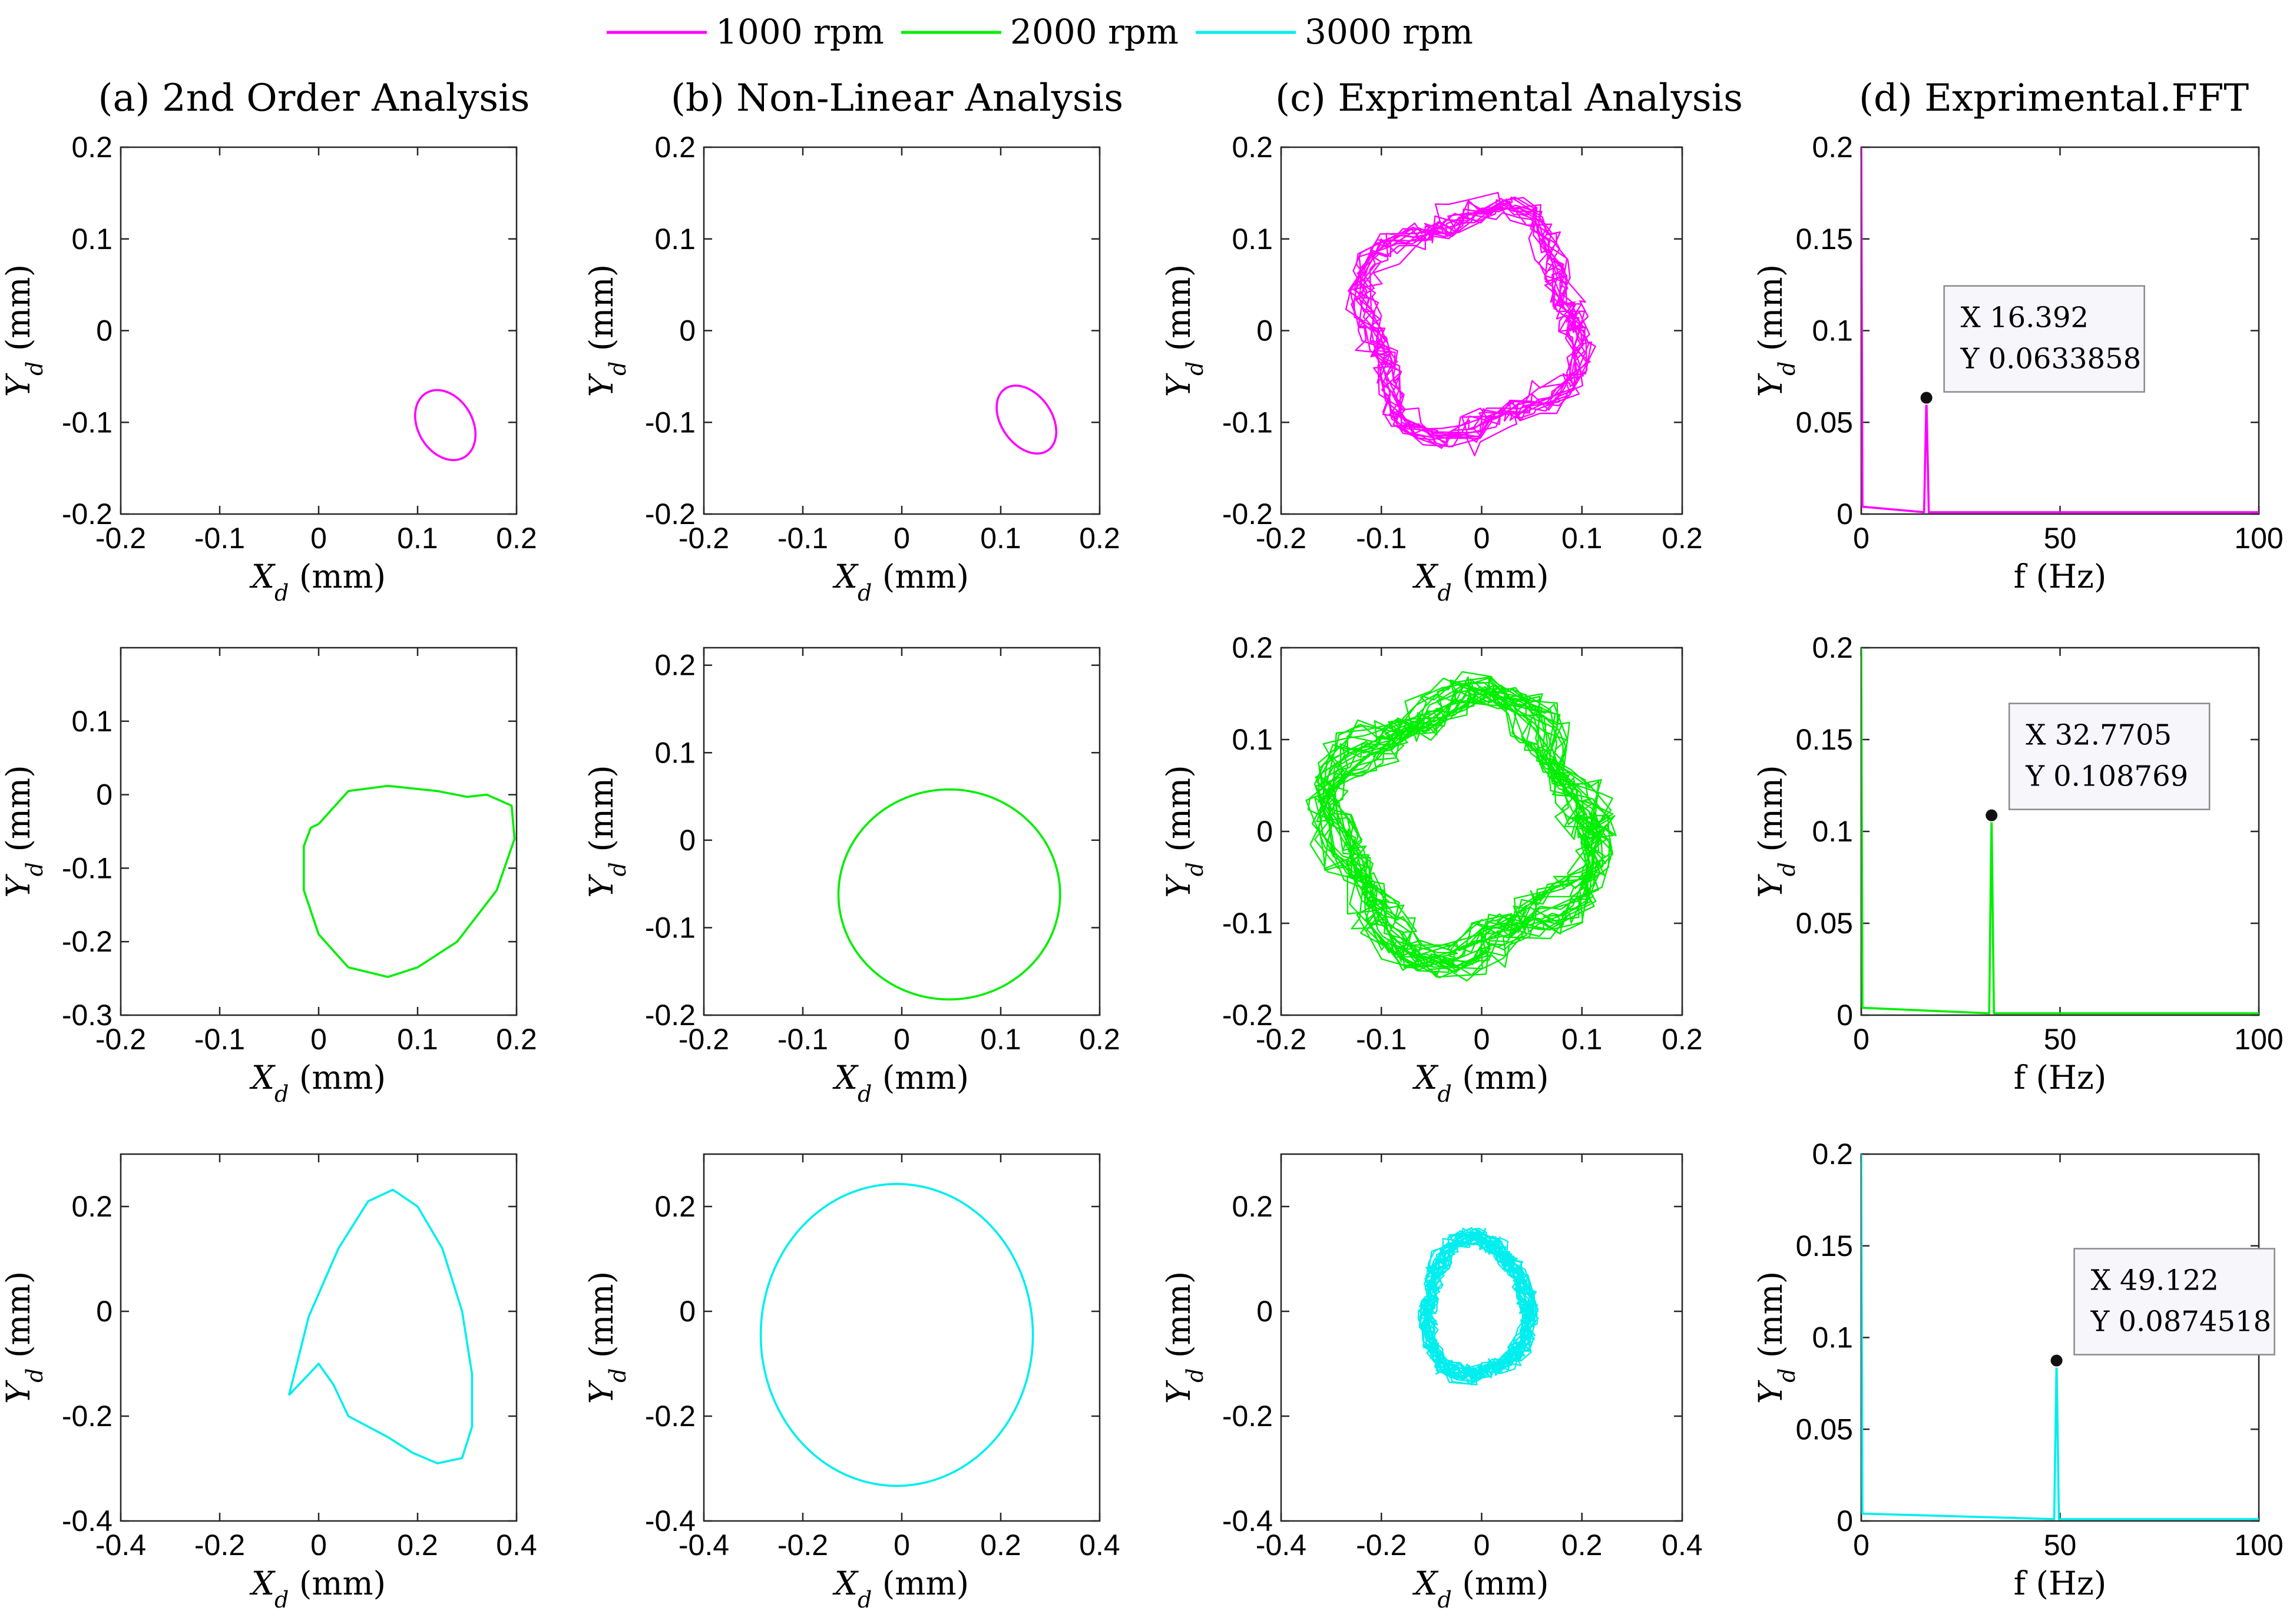  Describe the element at coordinates (2155, 1280) in the screenshot. I see `datatip-x-label: X 49.122` at that location.